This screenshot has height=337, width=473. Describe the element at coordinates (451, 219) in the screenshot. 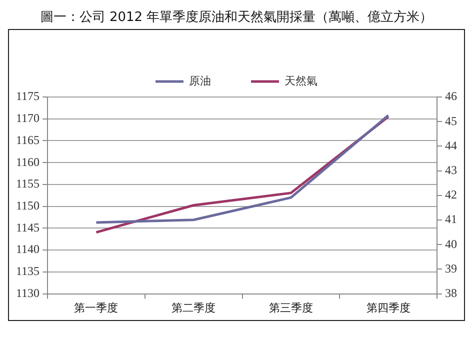

I see `y2-tick-label: 41` at that location.